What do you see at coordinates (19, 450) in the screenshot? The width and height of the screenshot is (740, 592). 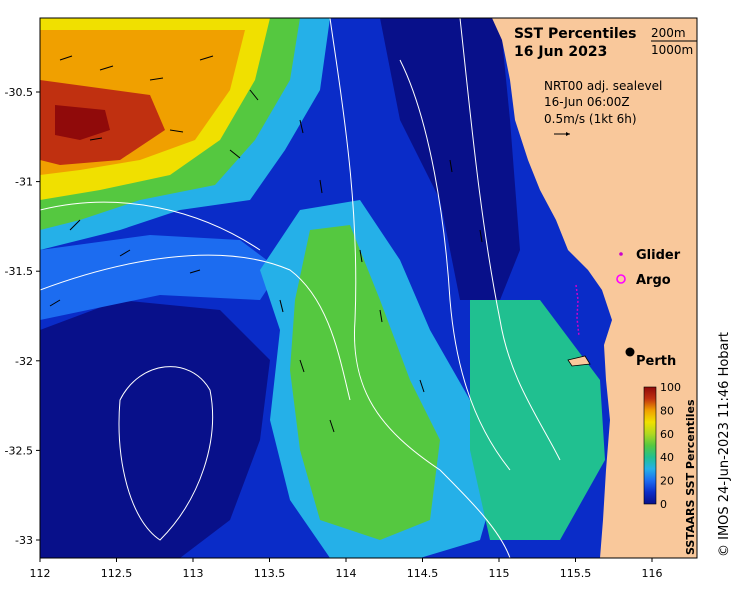 I see `y-tick-label: -32.5` at bounding box center [19, 450].